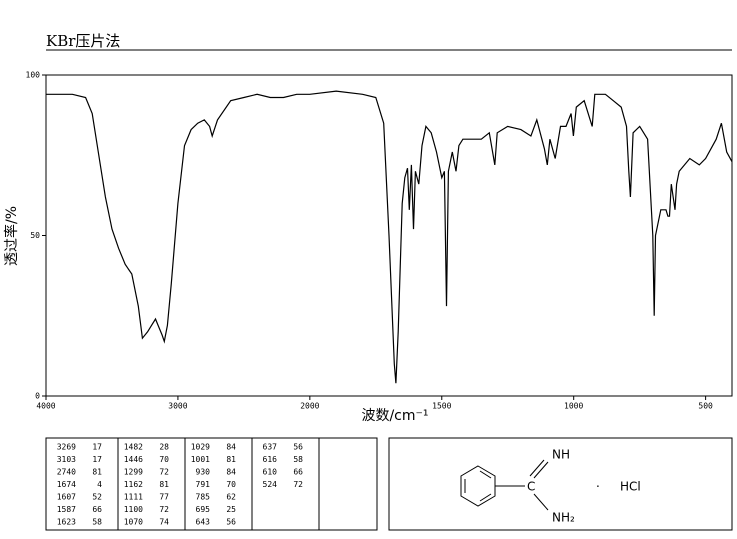 This screenshot has height=539, width=737. I want to click on peak-wavenumber: 1482, so click(133, 447).